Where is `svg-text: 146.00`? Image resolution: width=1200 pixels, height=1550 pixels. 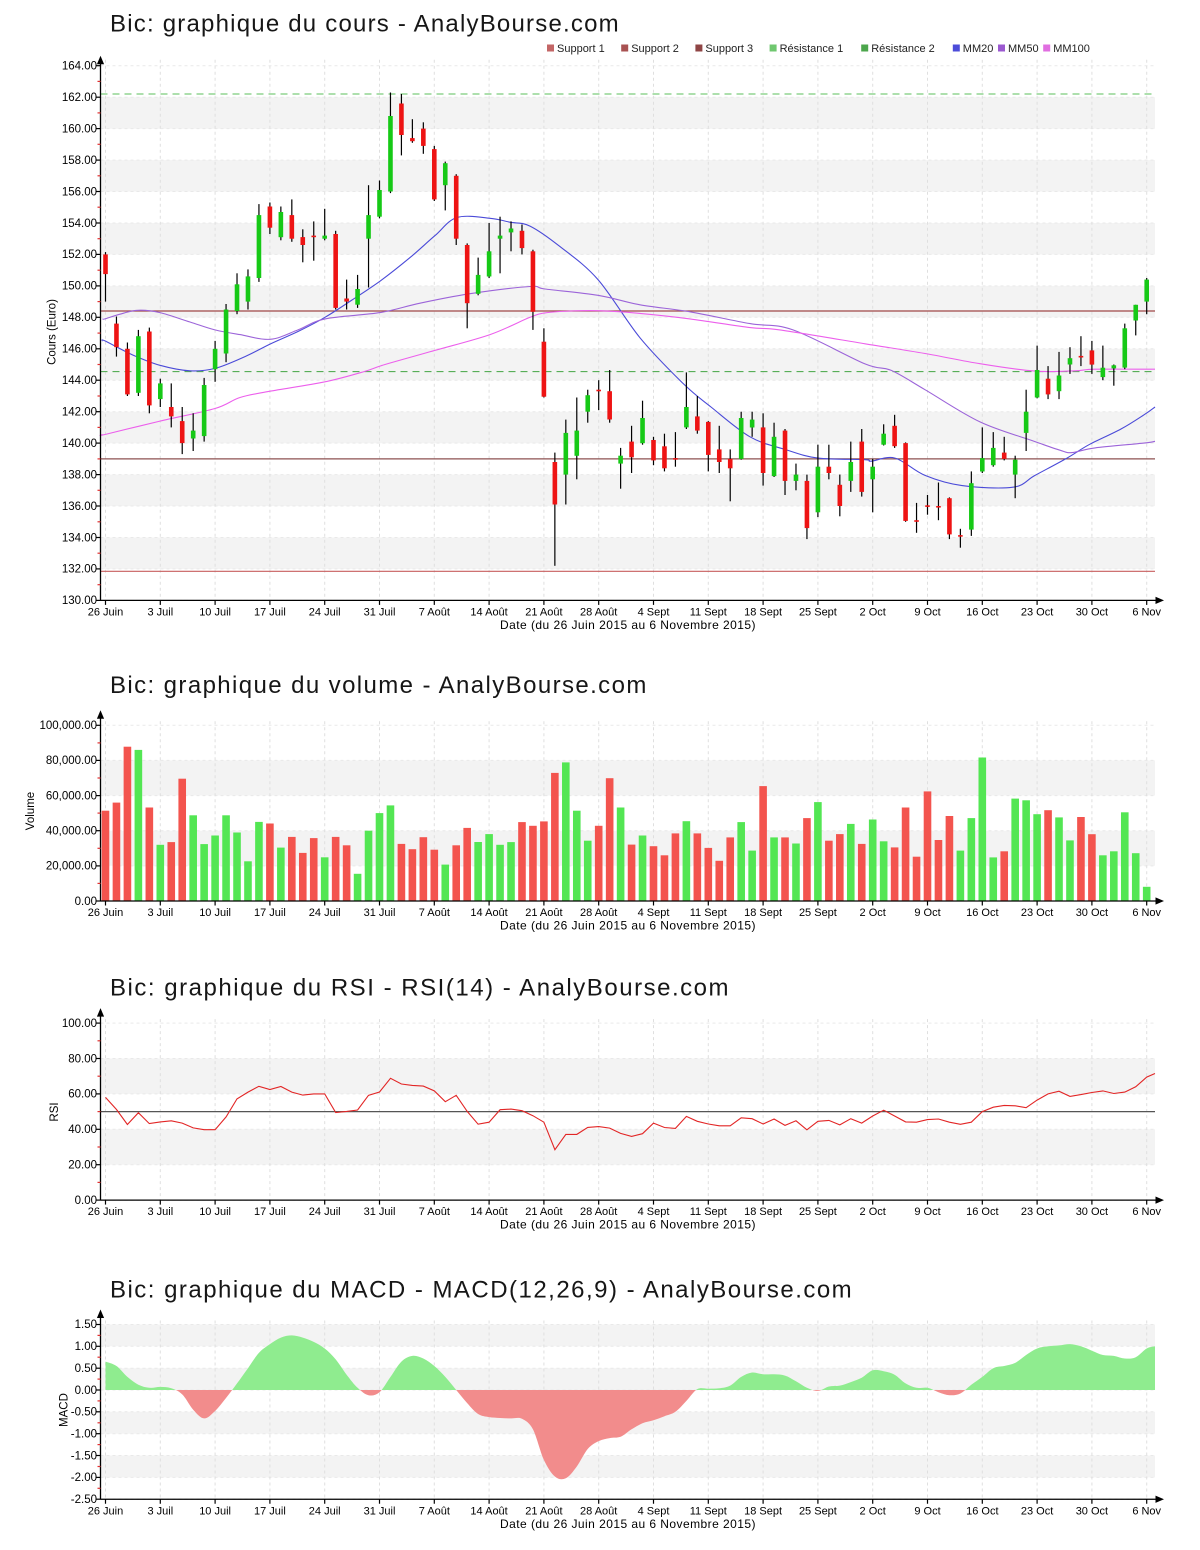
svg-text: 146.00 is located at coordinates (79, 350).